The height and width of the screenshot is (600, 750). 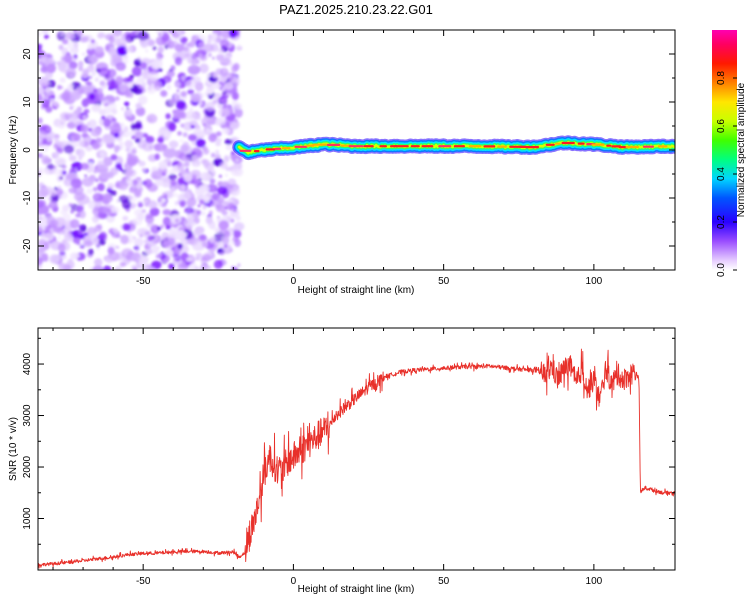 What do you see at coordinates (356, 9) in the screenshot?
I see `figure-title: PAZ1.2025.210.23.22.G01` at bounding box center [356, 9].